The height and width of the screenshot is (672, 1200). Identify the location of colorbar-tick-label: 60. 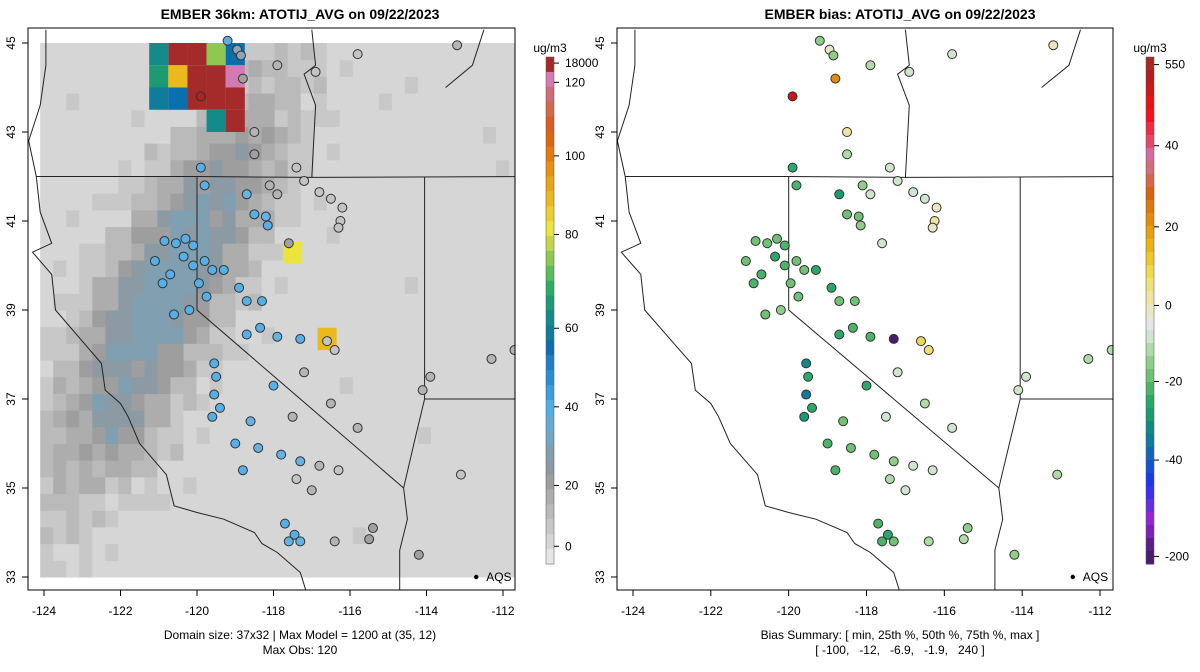
(572, 328).